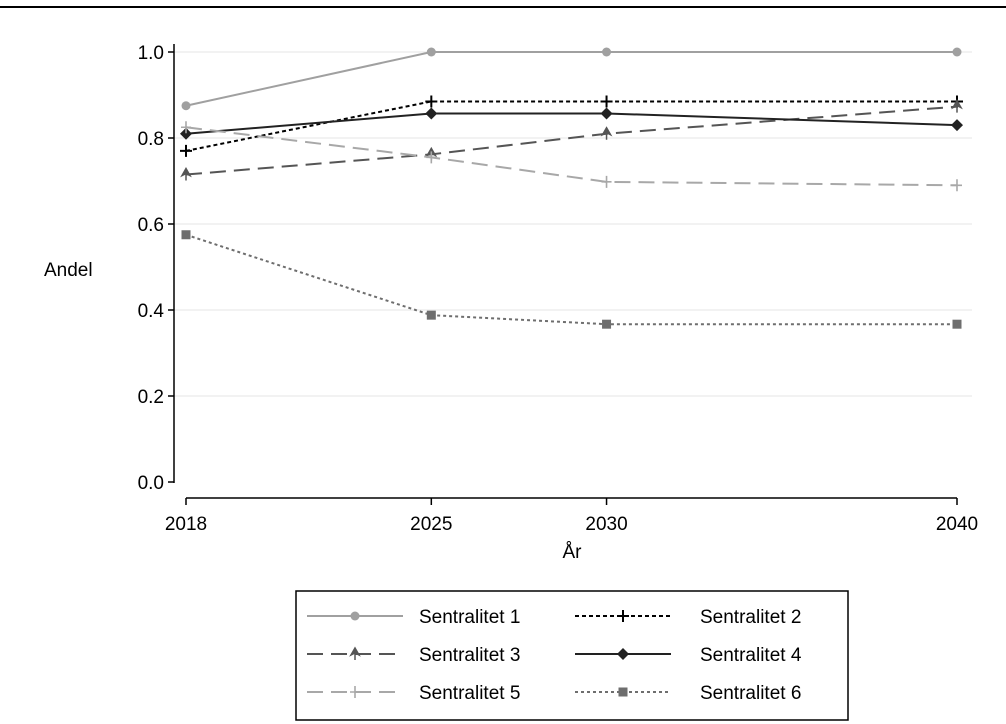 This screenshot has width=1006, height=724. I want to click on y-axis-title: Andel, so click(68, 270).